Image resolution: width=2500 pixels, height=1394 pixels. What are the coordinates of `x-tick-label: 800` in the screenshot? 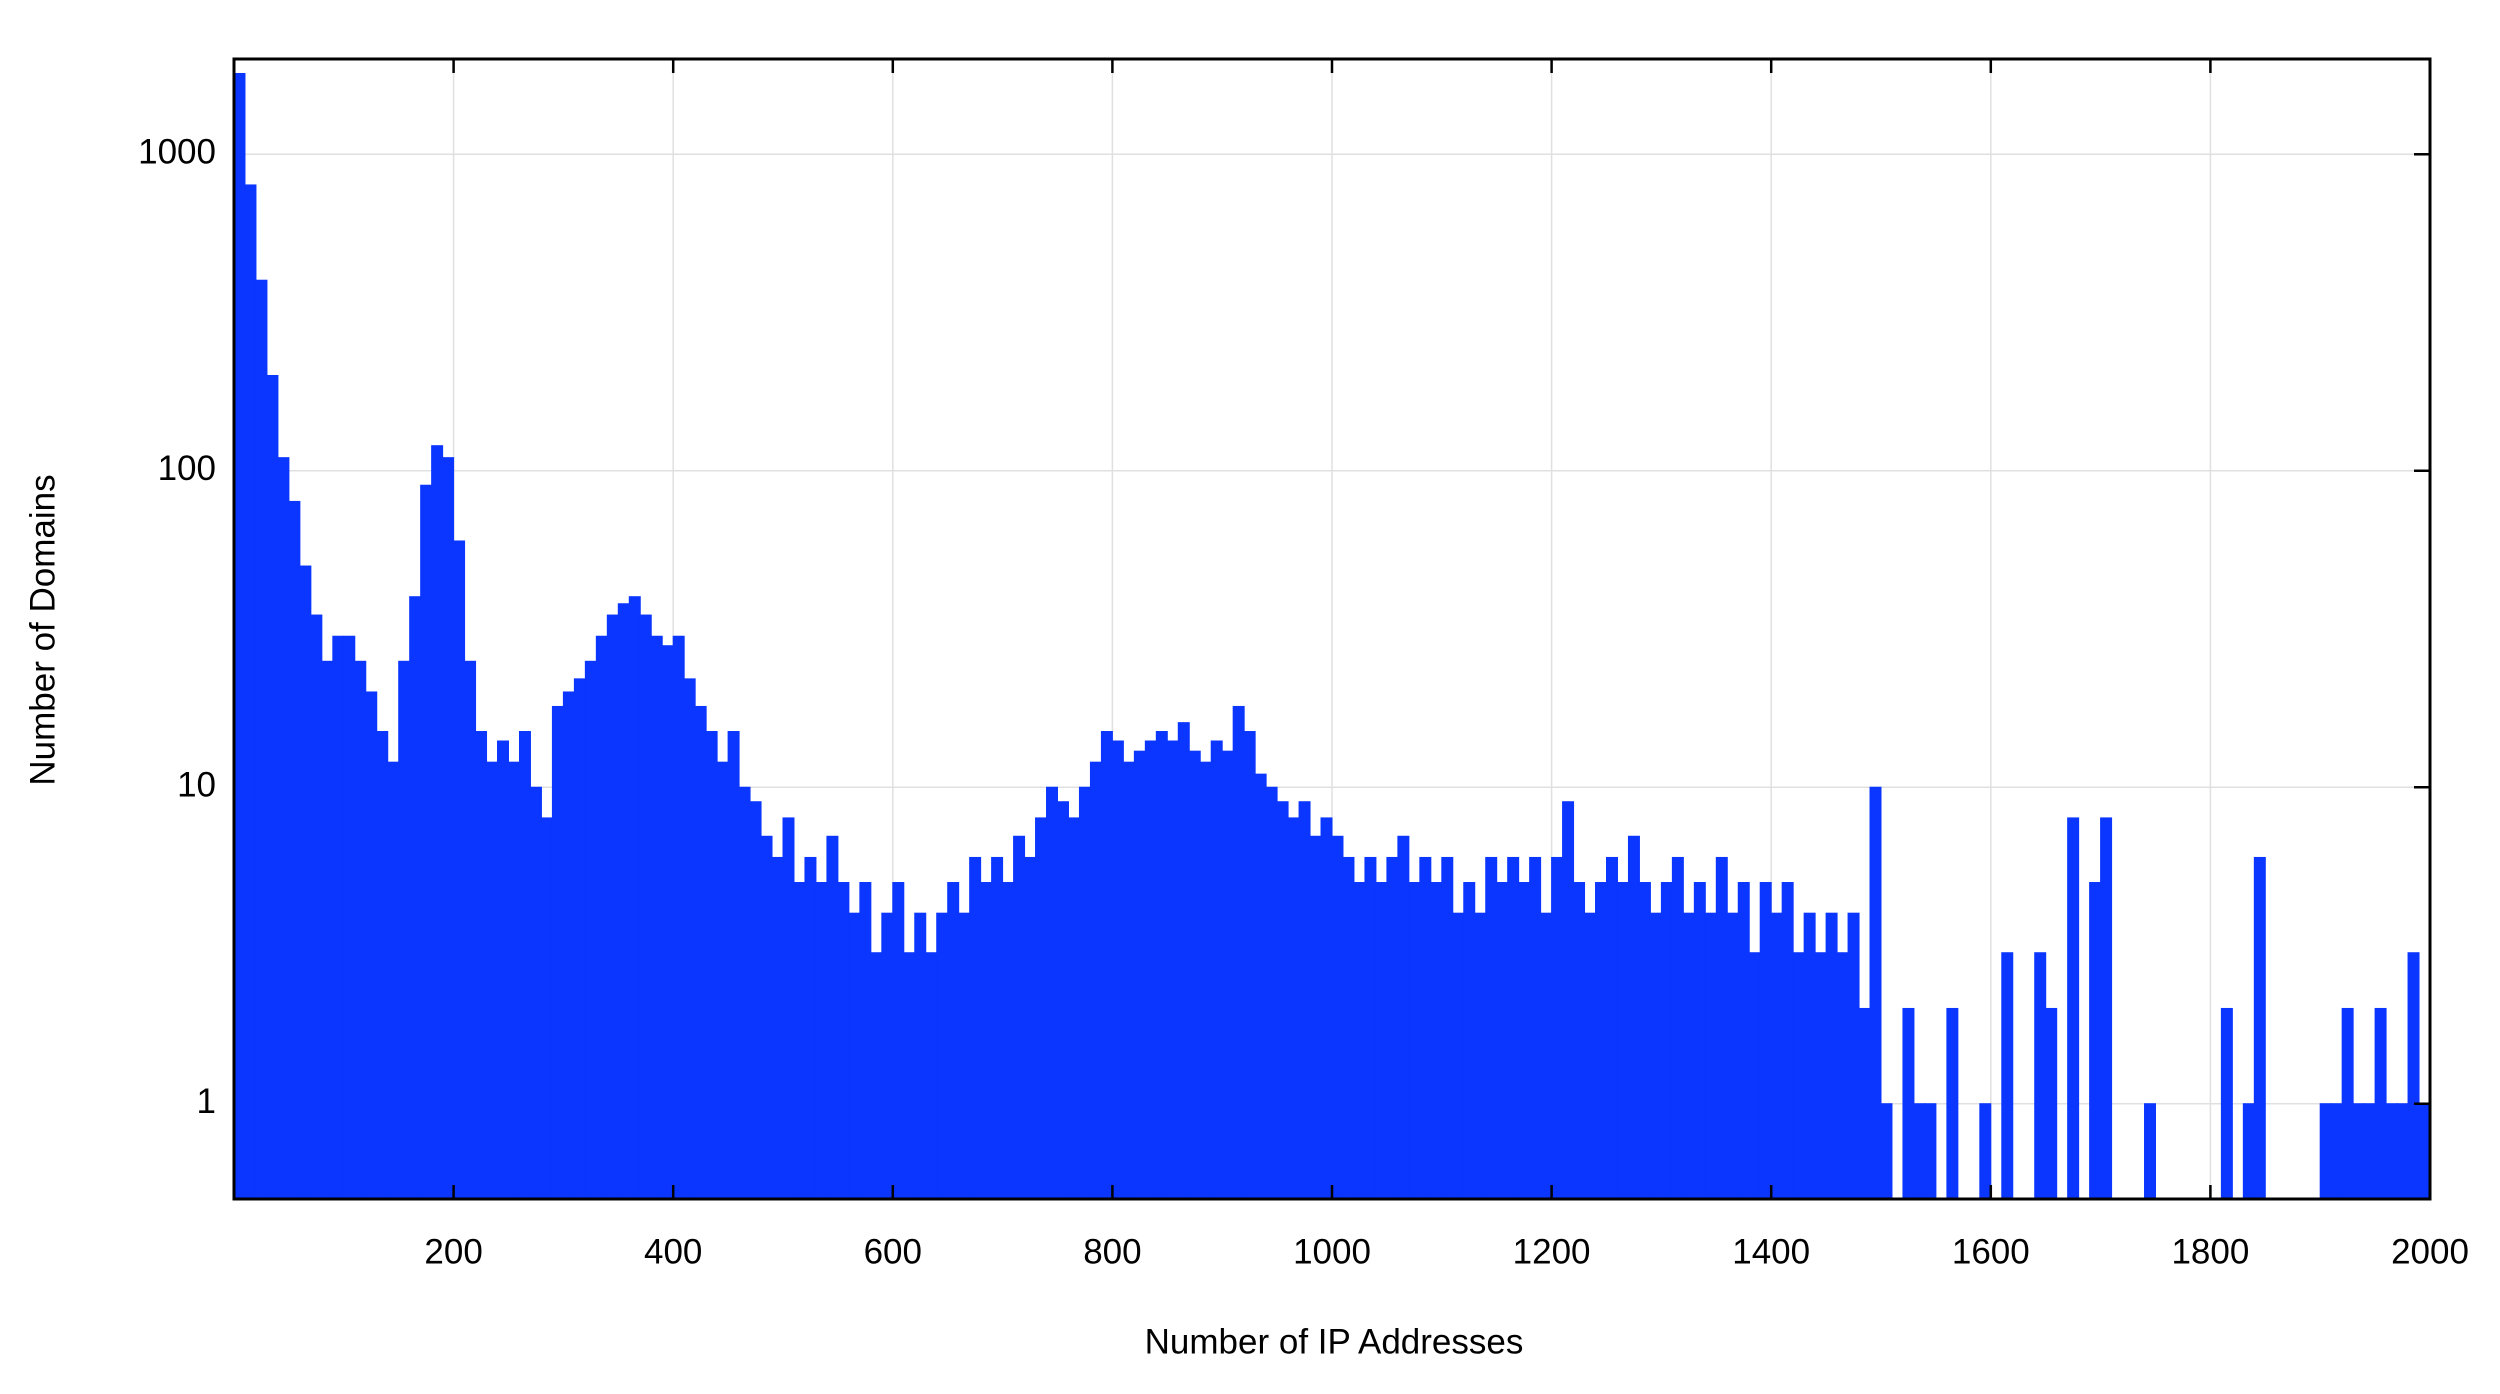 It's located at (1112, 1251).